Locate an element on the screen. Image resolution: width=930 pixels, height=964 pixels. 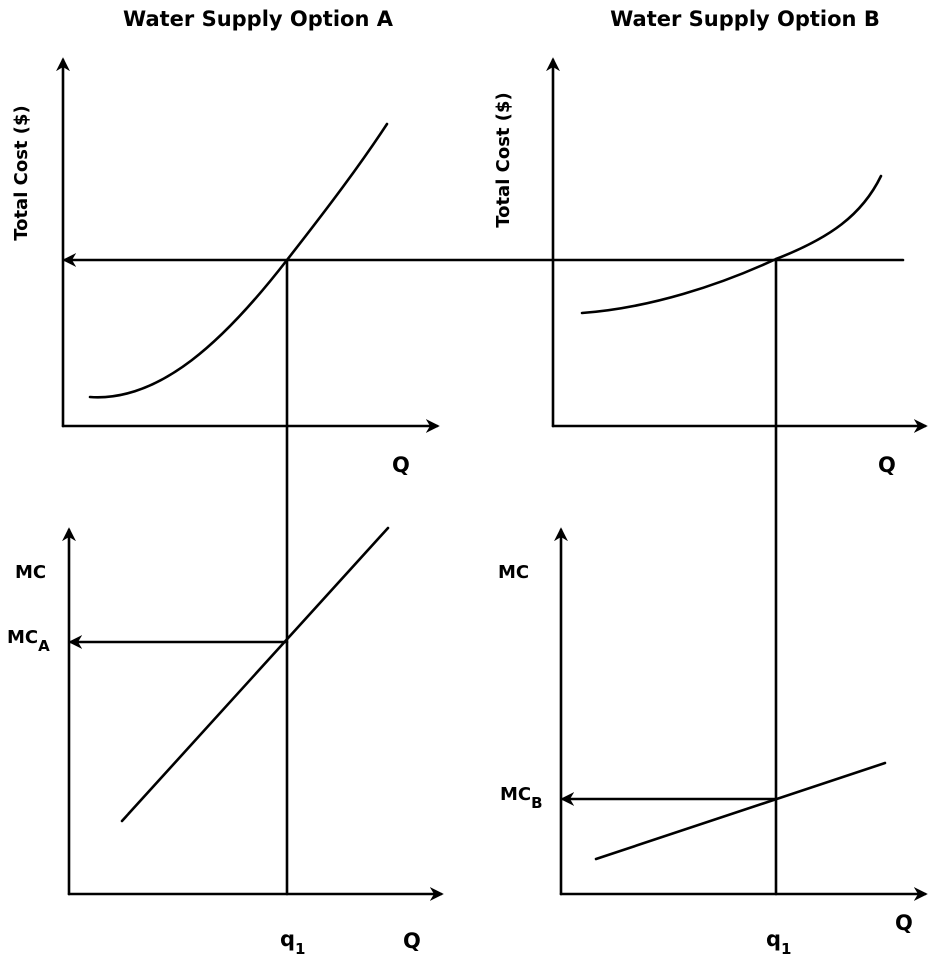
title-option-b: Water Supply Option B is located at coordinates (745, 19).